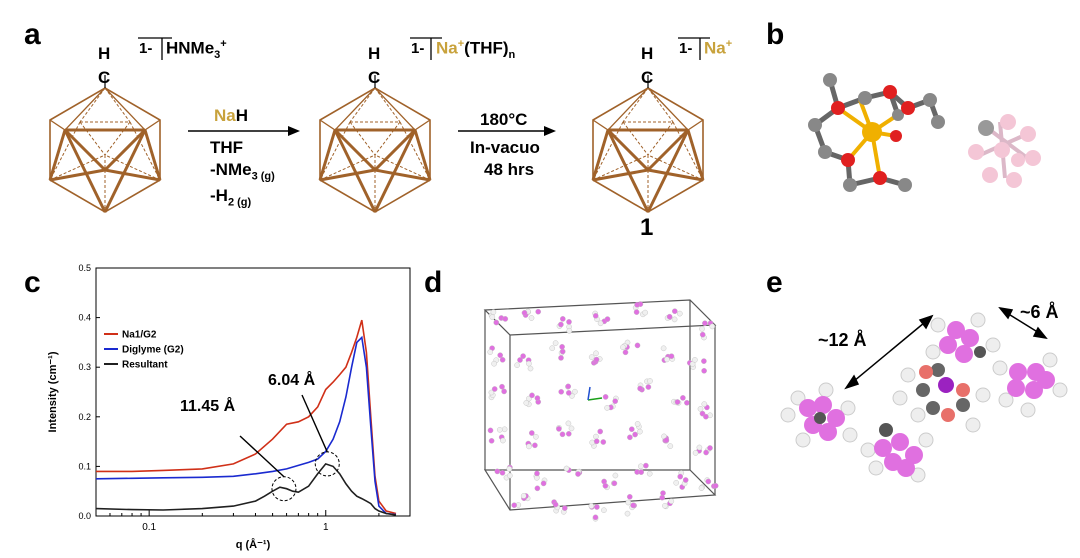  What do you see at coordinates (253, 544) in the screenshot?
I see `x-axis-label: q (Å⁻¹)` at bounding box center [253, 544].